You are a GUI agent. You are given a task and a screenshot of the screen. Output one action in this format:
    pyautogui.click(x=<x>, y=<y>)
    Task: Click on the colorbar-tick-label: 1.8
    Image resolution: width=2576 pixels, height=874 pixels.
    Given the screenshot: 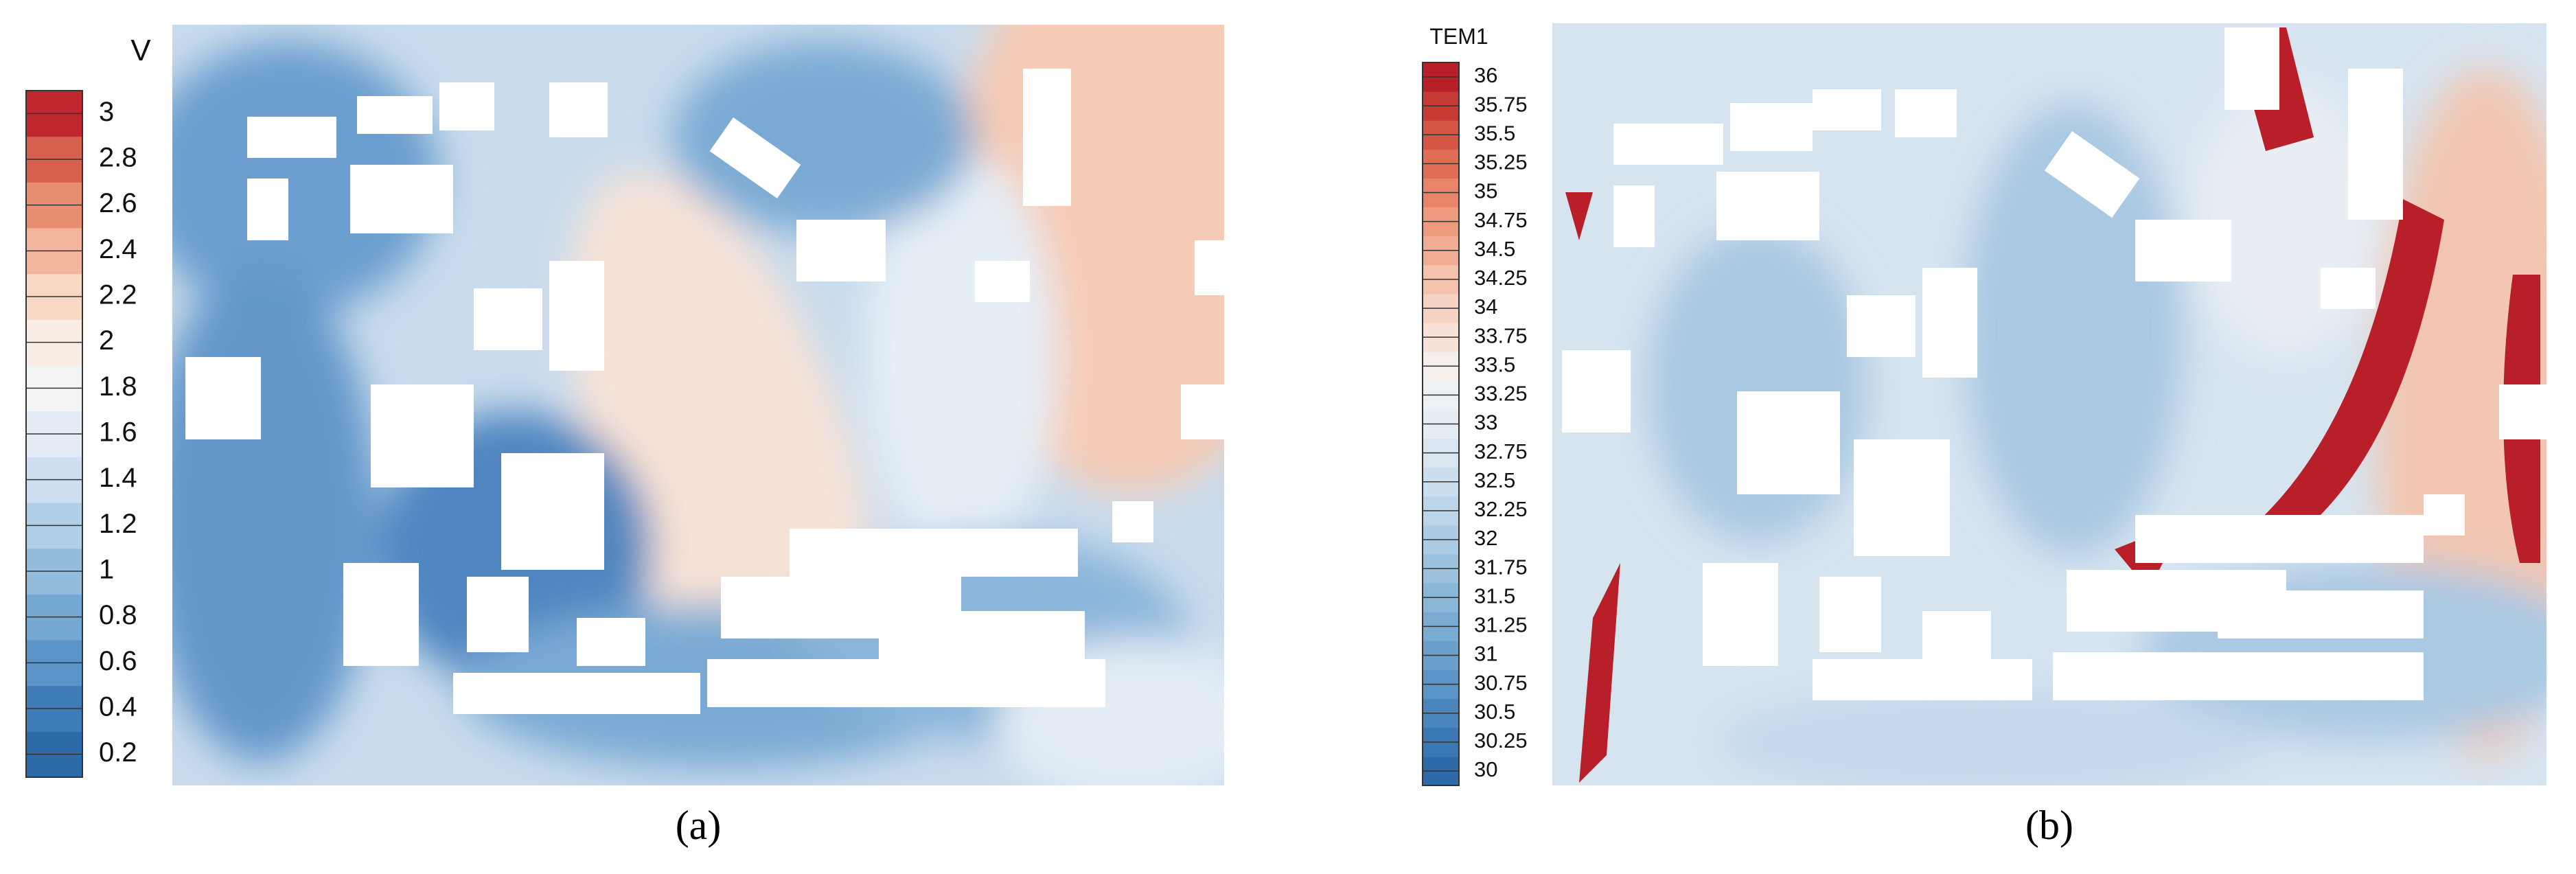 What is the action you would take?
    pyautogui.click(x=118, y=386)
    